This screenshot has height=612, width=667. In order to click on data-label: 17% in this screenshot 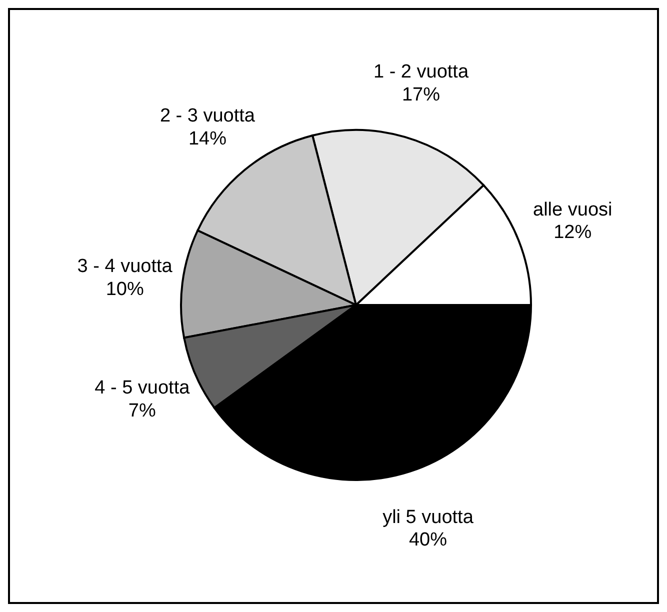, I will do `click(421, 95)`.